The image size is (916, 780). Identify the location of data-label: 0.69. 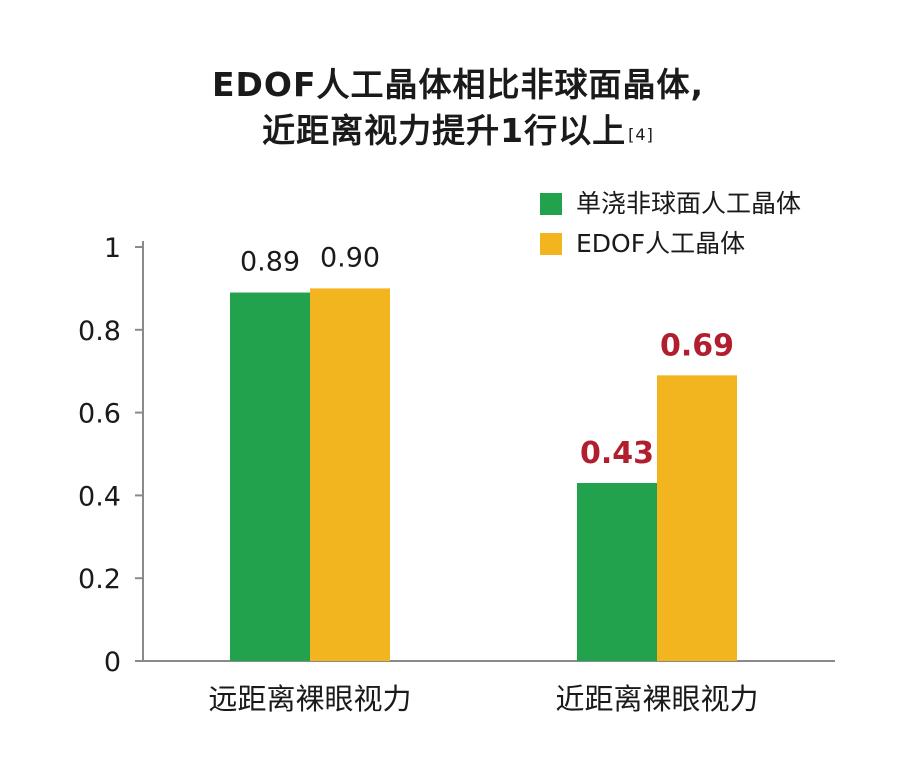
(697, 345).